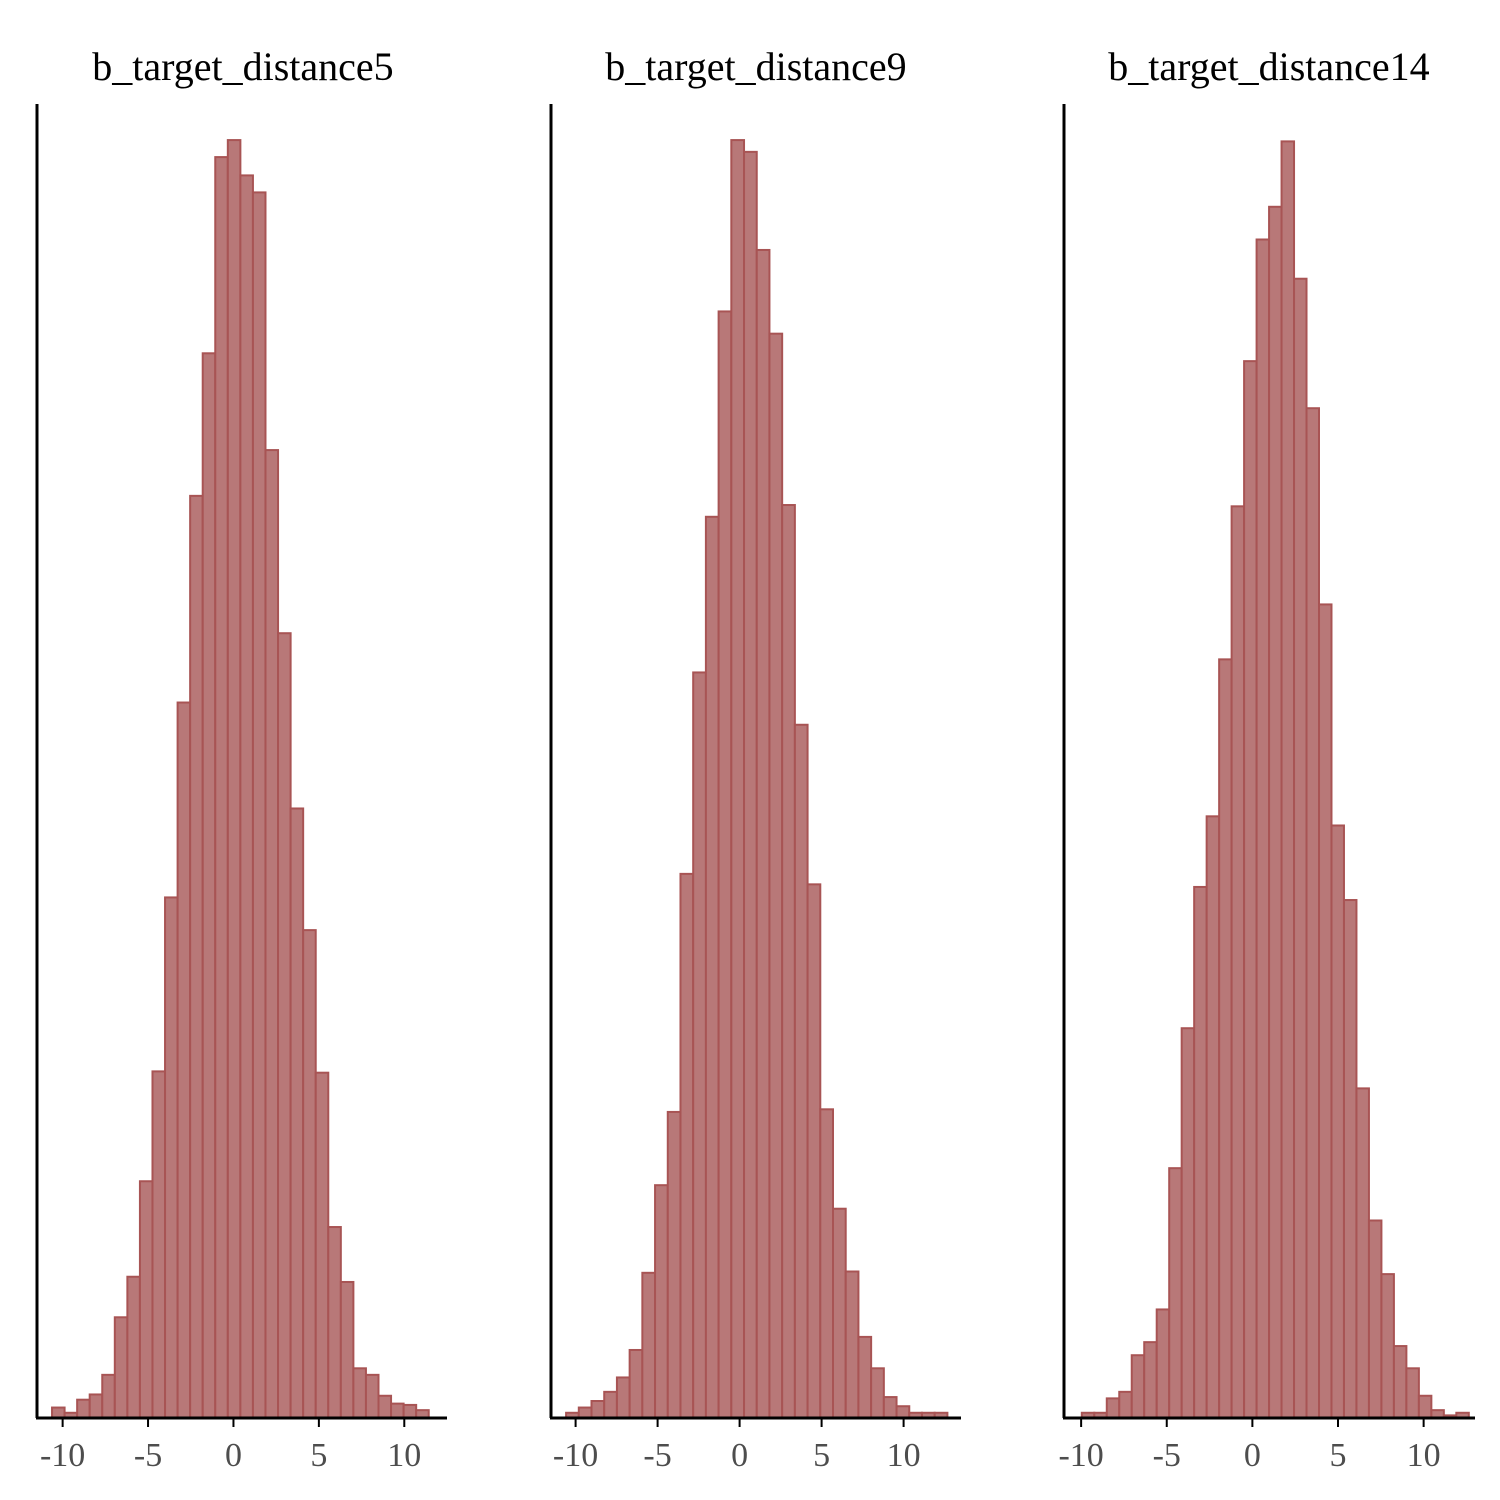  Describe the element at coordinates (1268, 66) in the screenshot. I see `panel-title: b_target_distance14` at that location.